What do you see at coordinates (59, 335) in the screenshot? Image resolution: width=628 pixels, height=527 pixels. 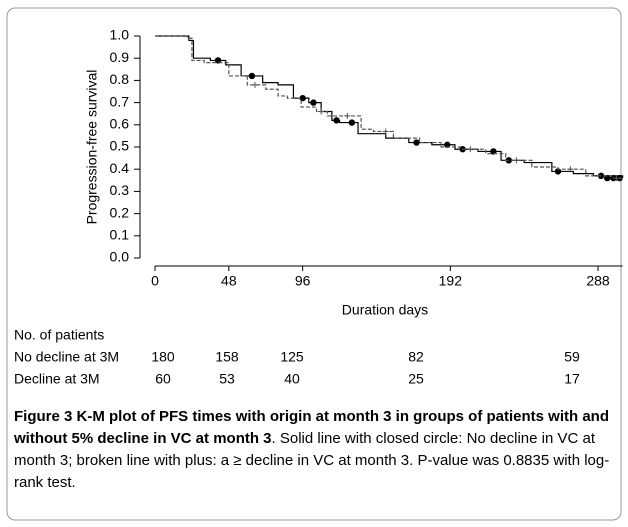 I see `risk-title: No. of patients` at bounding box center [59, 335].